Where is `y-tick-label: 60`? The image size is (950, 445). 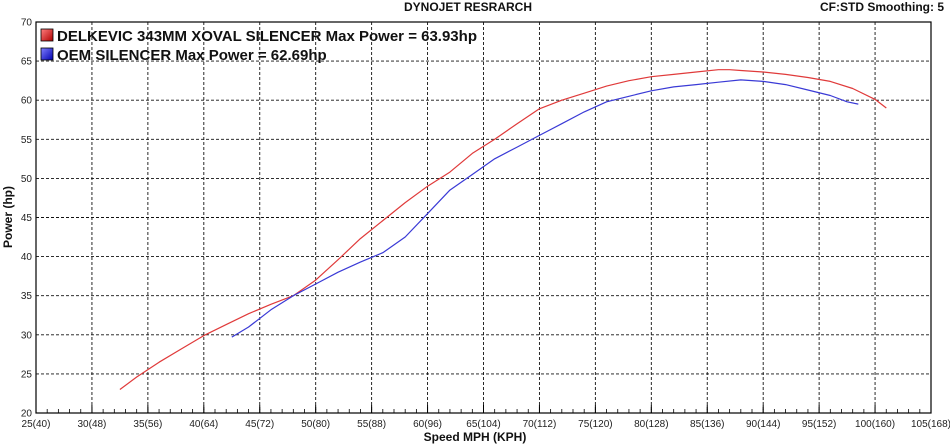
y-tick-label: 60 is located at coordinates (27, 101).